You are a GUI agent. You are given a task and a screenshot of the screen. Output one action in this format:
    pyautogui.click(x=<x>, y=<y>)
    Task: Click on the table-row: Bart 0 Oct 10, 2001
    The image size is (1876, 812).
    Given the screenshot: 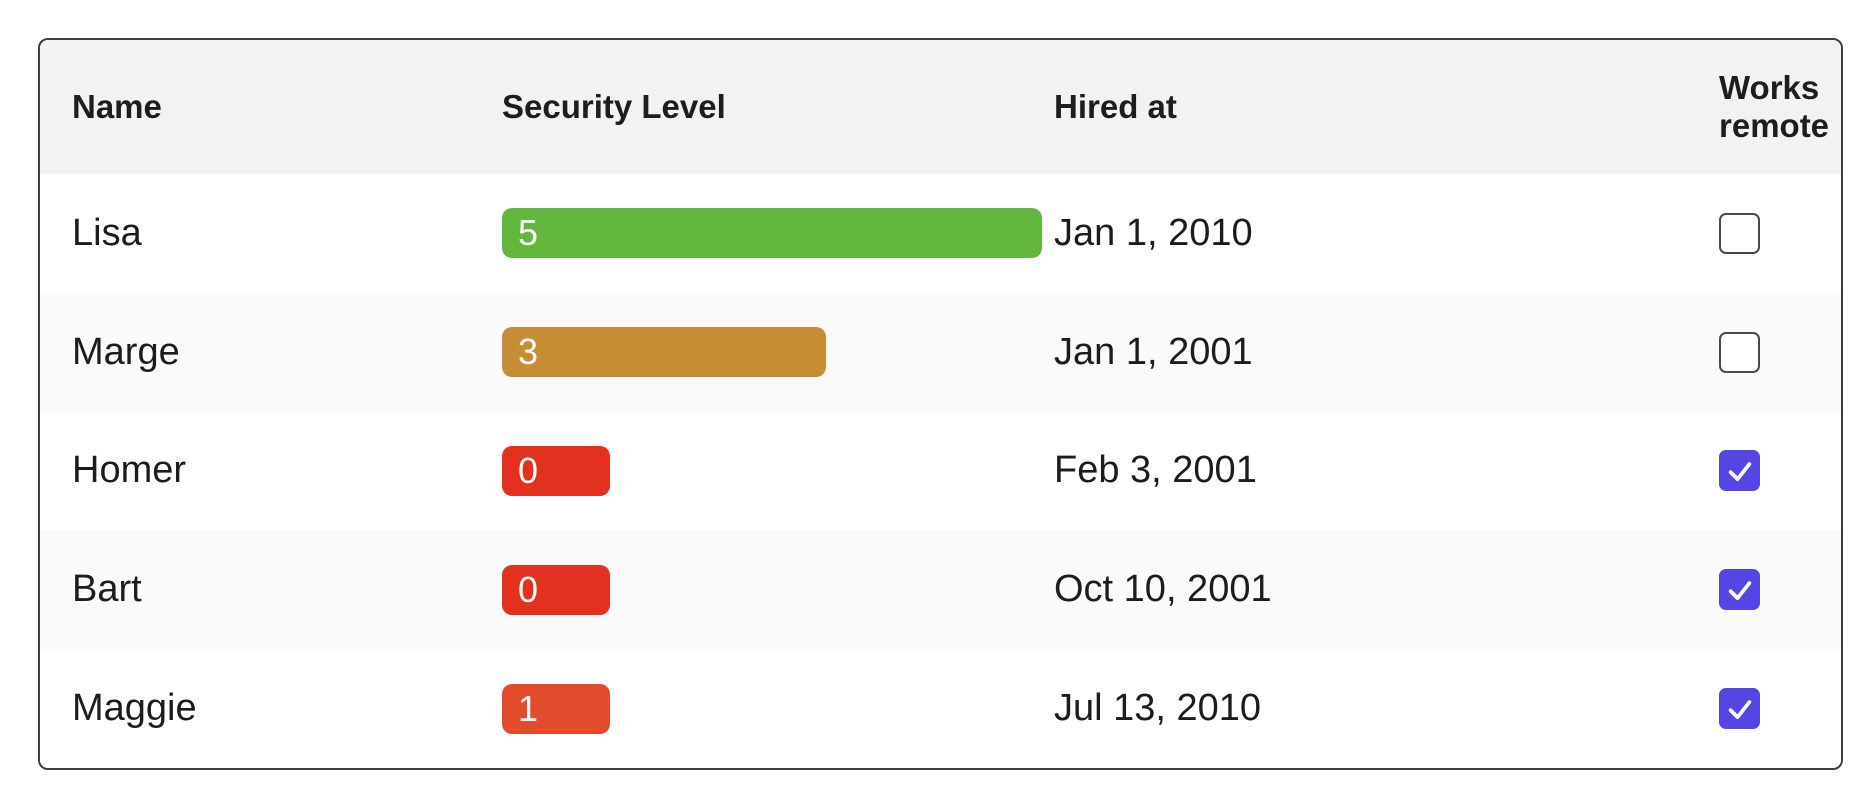 What is the action you would take?
    pyautogui.click(x=940, y=590)
    